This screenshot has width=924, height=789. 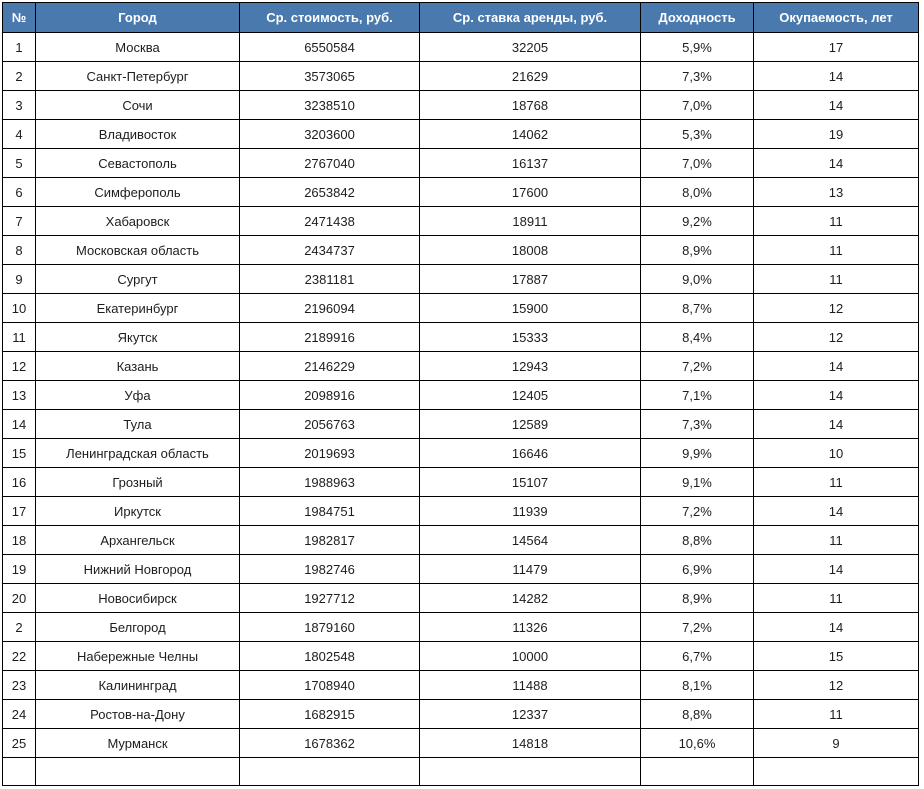 What do you see at coordinates (697, 337) in the screenshot?
I see `table-cell: 8,4%` at bounding box center [697, 337].